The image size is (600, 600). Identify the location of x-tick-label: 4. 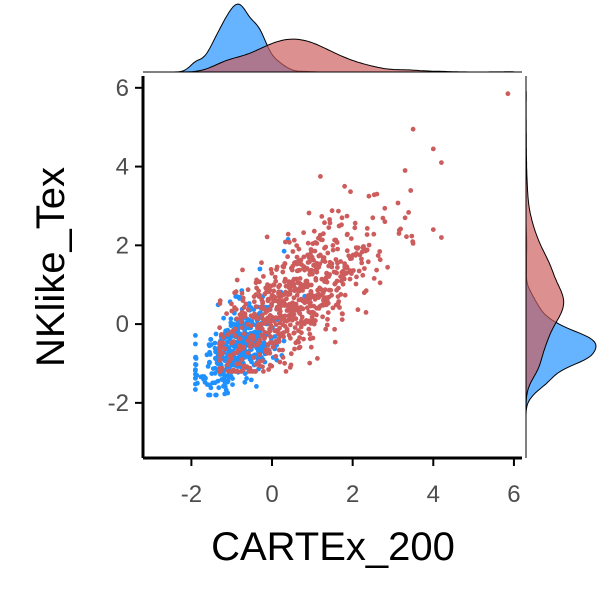
(433, 494).